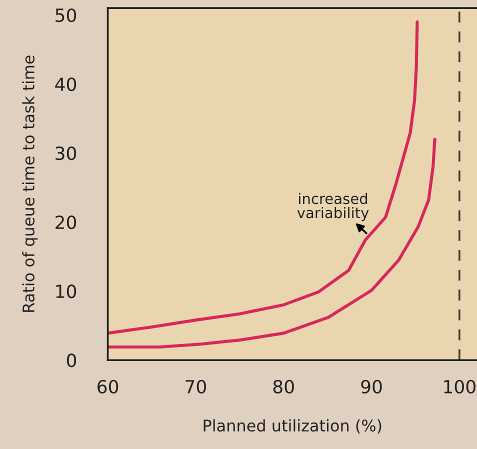 This screenshot has width=477, height=449. Describe the element at coordinates (71, 361) in the screenshot. I see `y-tick-label: 0` at that location.